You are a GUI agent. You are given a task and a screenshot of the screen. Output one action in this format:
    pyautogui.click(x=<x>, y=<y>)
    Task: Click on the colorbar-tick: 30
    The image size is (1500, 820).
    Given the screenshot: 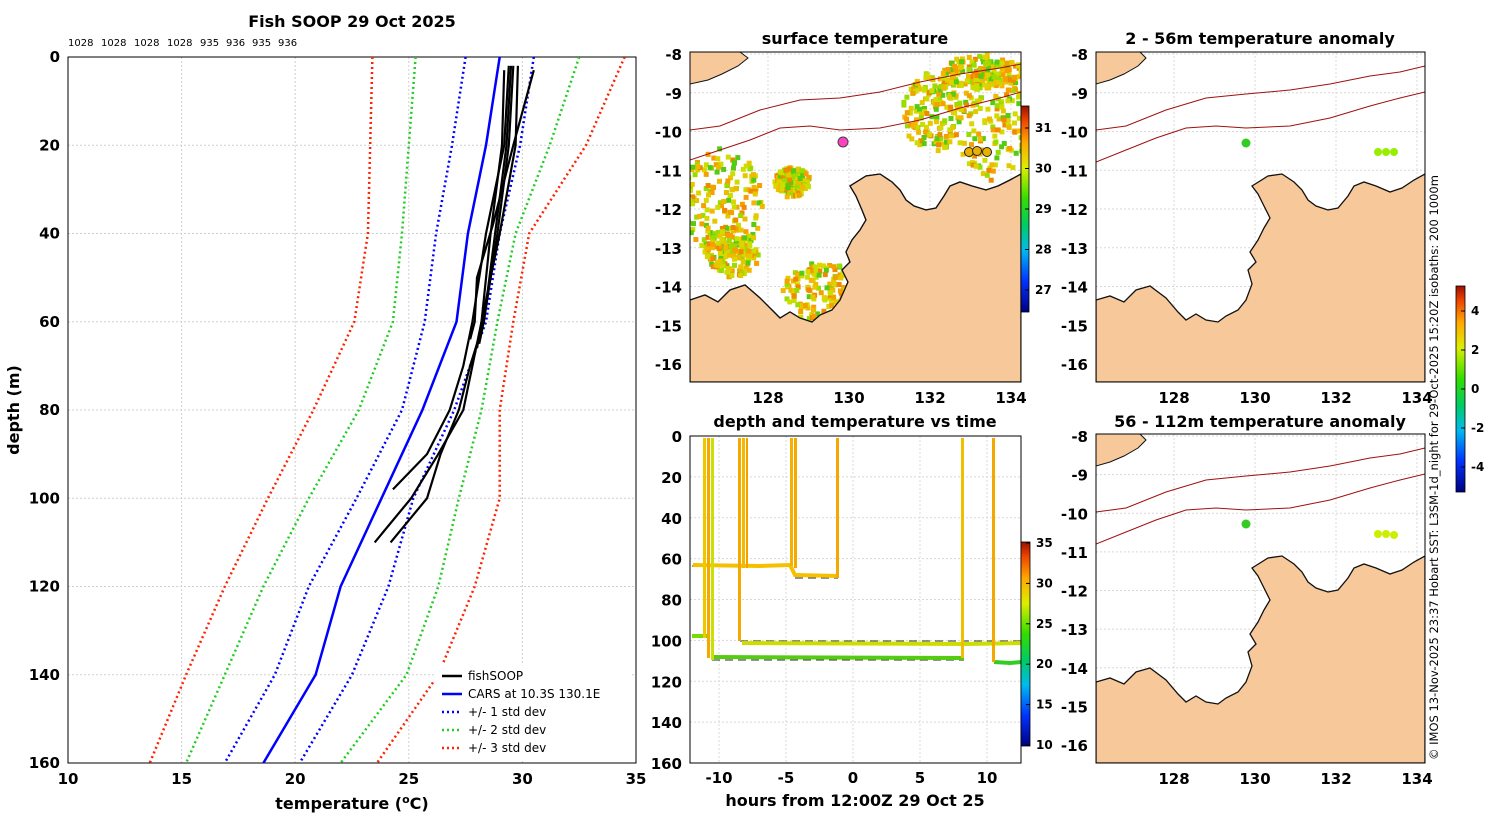 What is the action you would take?
    pyautogui.click(x=1044, y=583)
    